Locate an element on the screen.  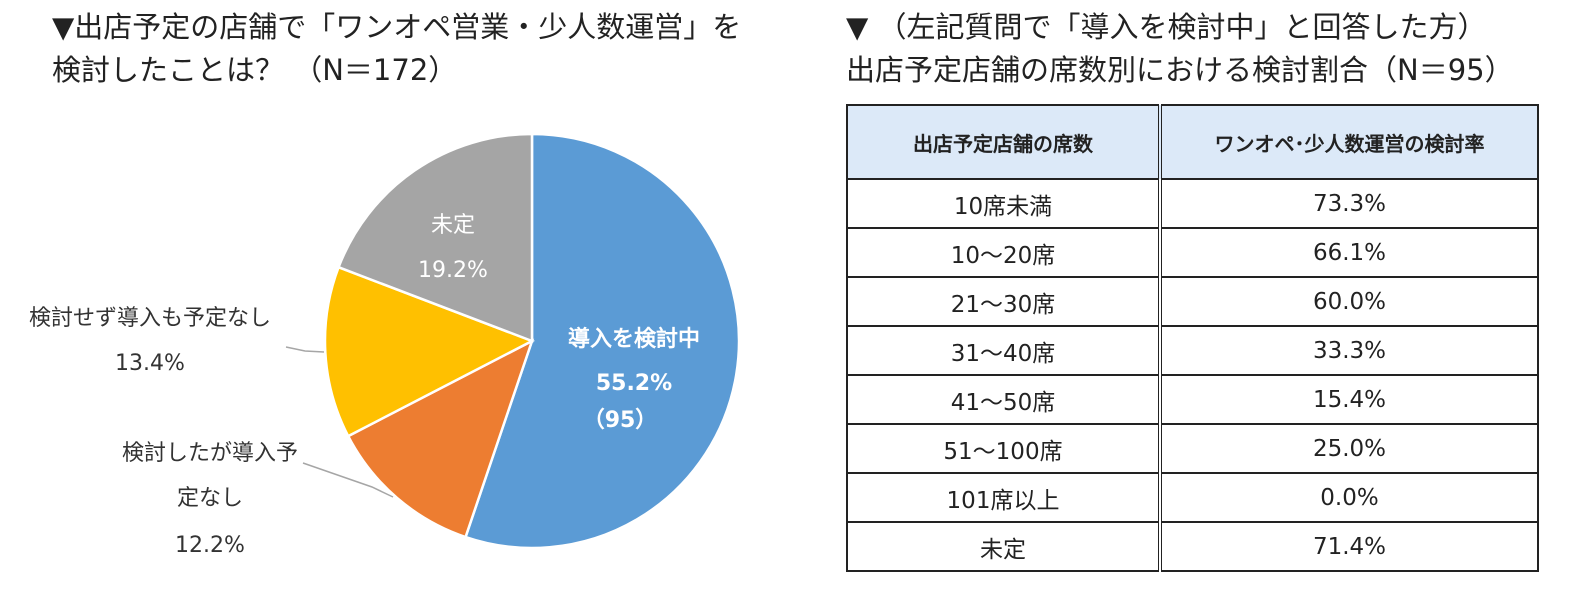
table-row: 10席未満 73.3% is located at coordinates (1192, 203).